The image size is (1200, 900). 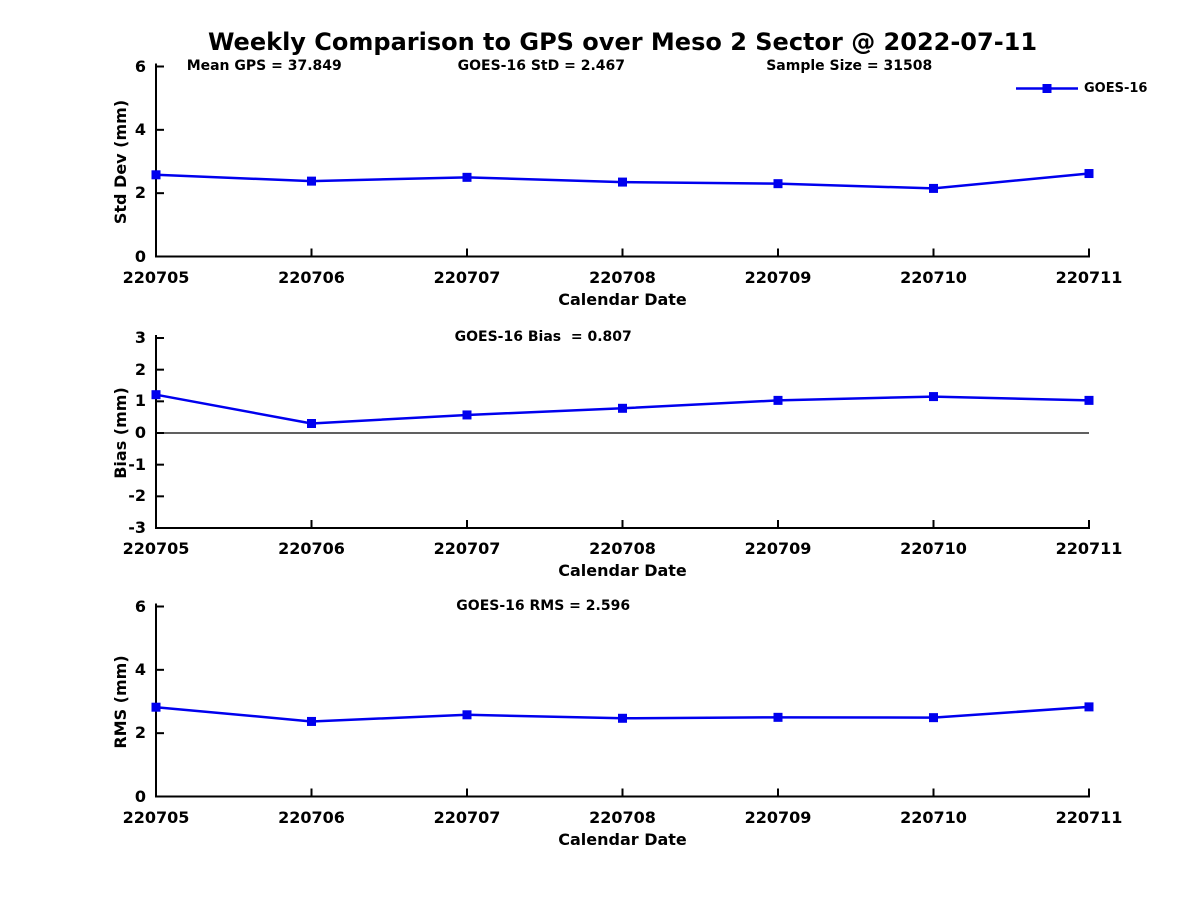 I want to click on bias-annotation: GOES-16 Bias = 0.807, so click(x=543, y=337).